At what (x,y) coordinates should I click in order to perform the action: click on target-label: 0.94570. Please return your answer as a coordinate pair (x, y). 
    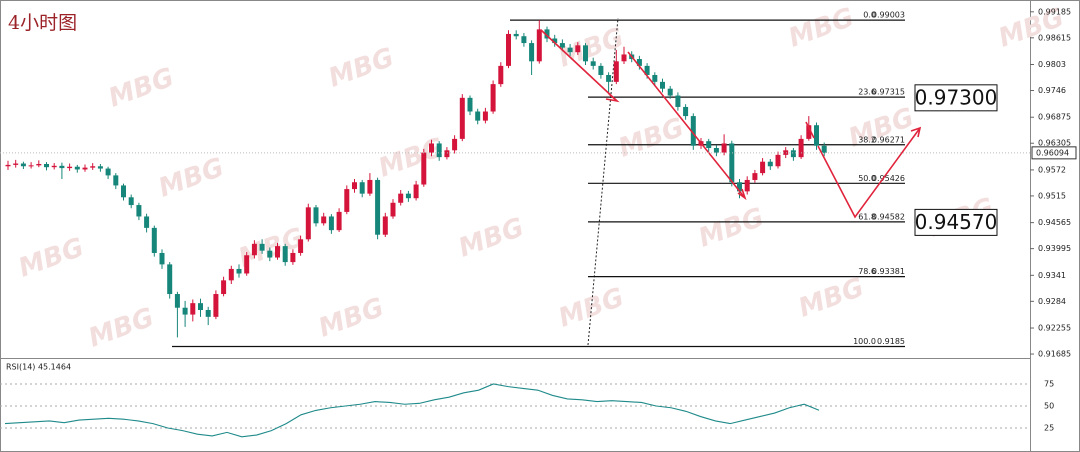
    Looking at the image, I should click on (956, 222).